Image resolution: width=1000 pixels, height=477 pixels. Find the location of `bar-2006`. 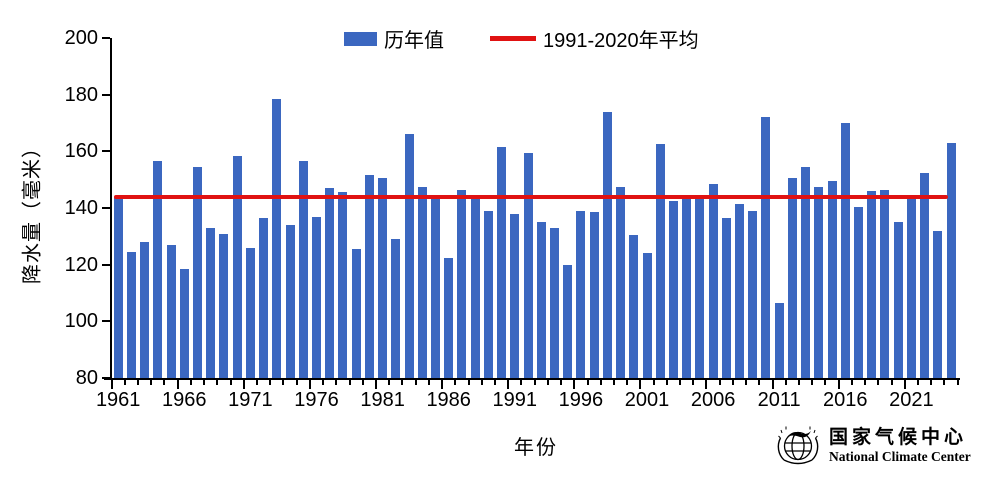

bar-2006 is located at coordinates (713, 280).